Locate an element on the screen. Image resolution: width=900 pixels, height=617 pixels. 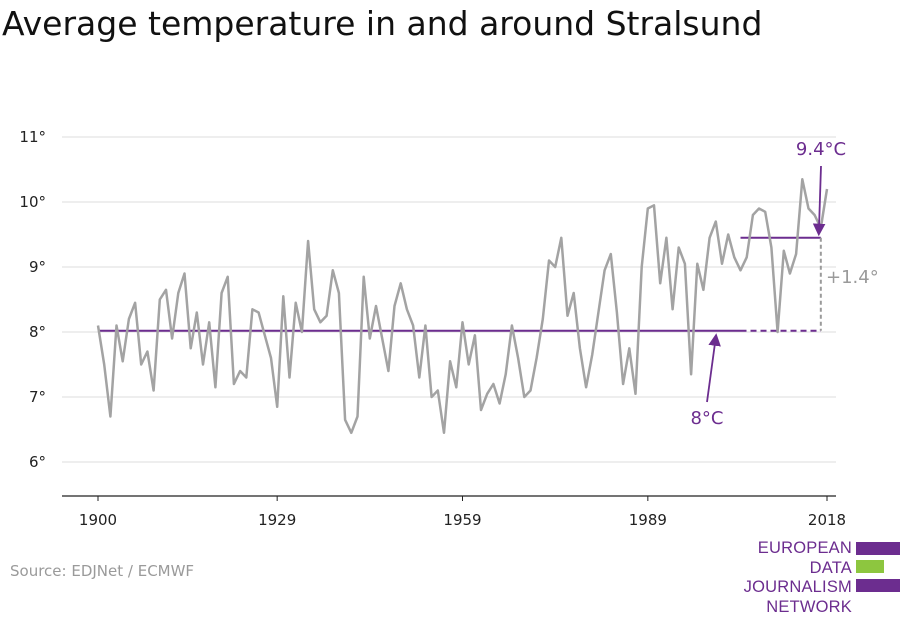
y-tick-label: 11° is located at coordinates (32, 137).